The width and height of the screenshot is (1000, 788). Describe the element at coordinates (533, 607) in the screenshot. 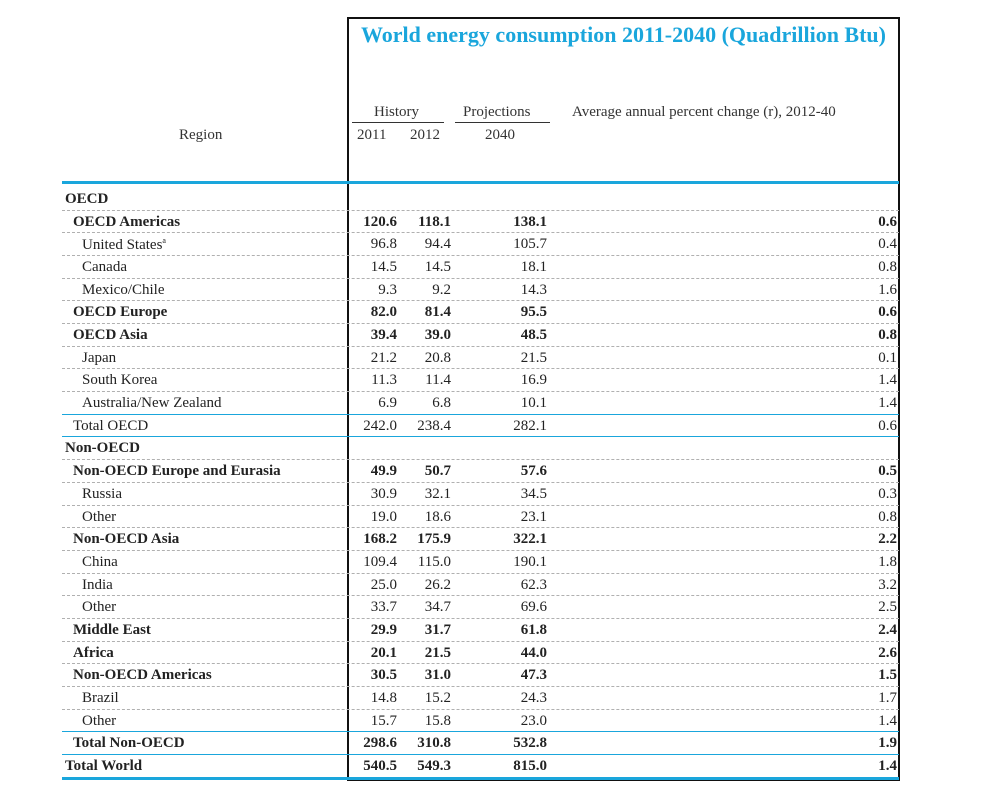

I see `value-2040: 69.6` at that location.